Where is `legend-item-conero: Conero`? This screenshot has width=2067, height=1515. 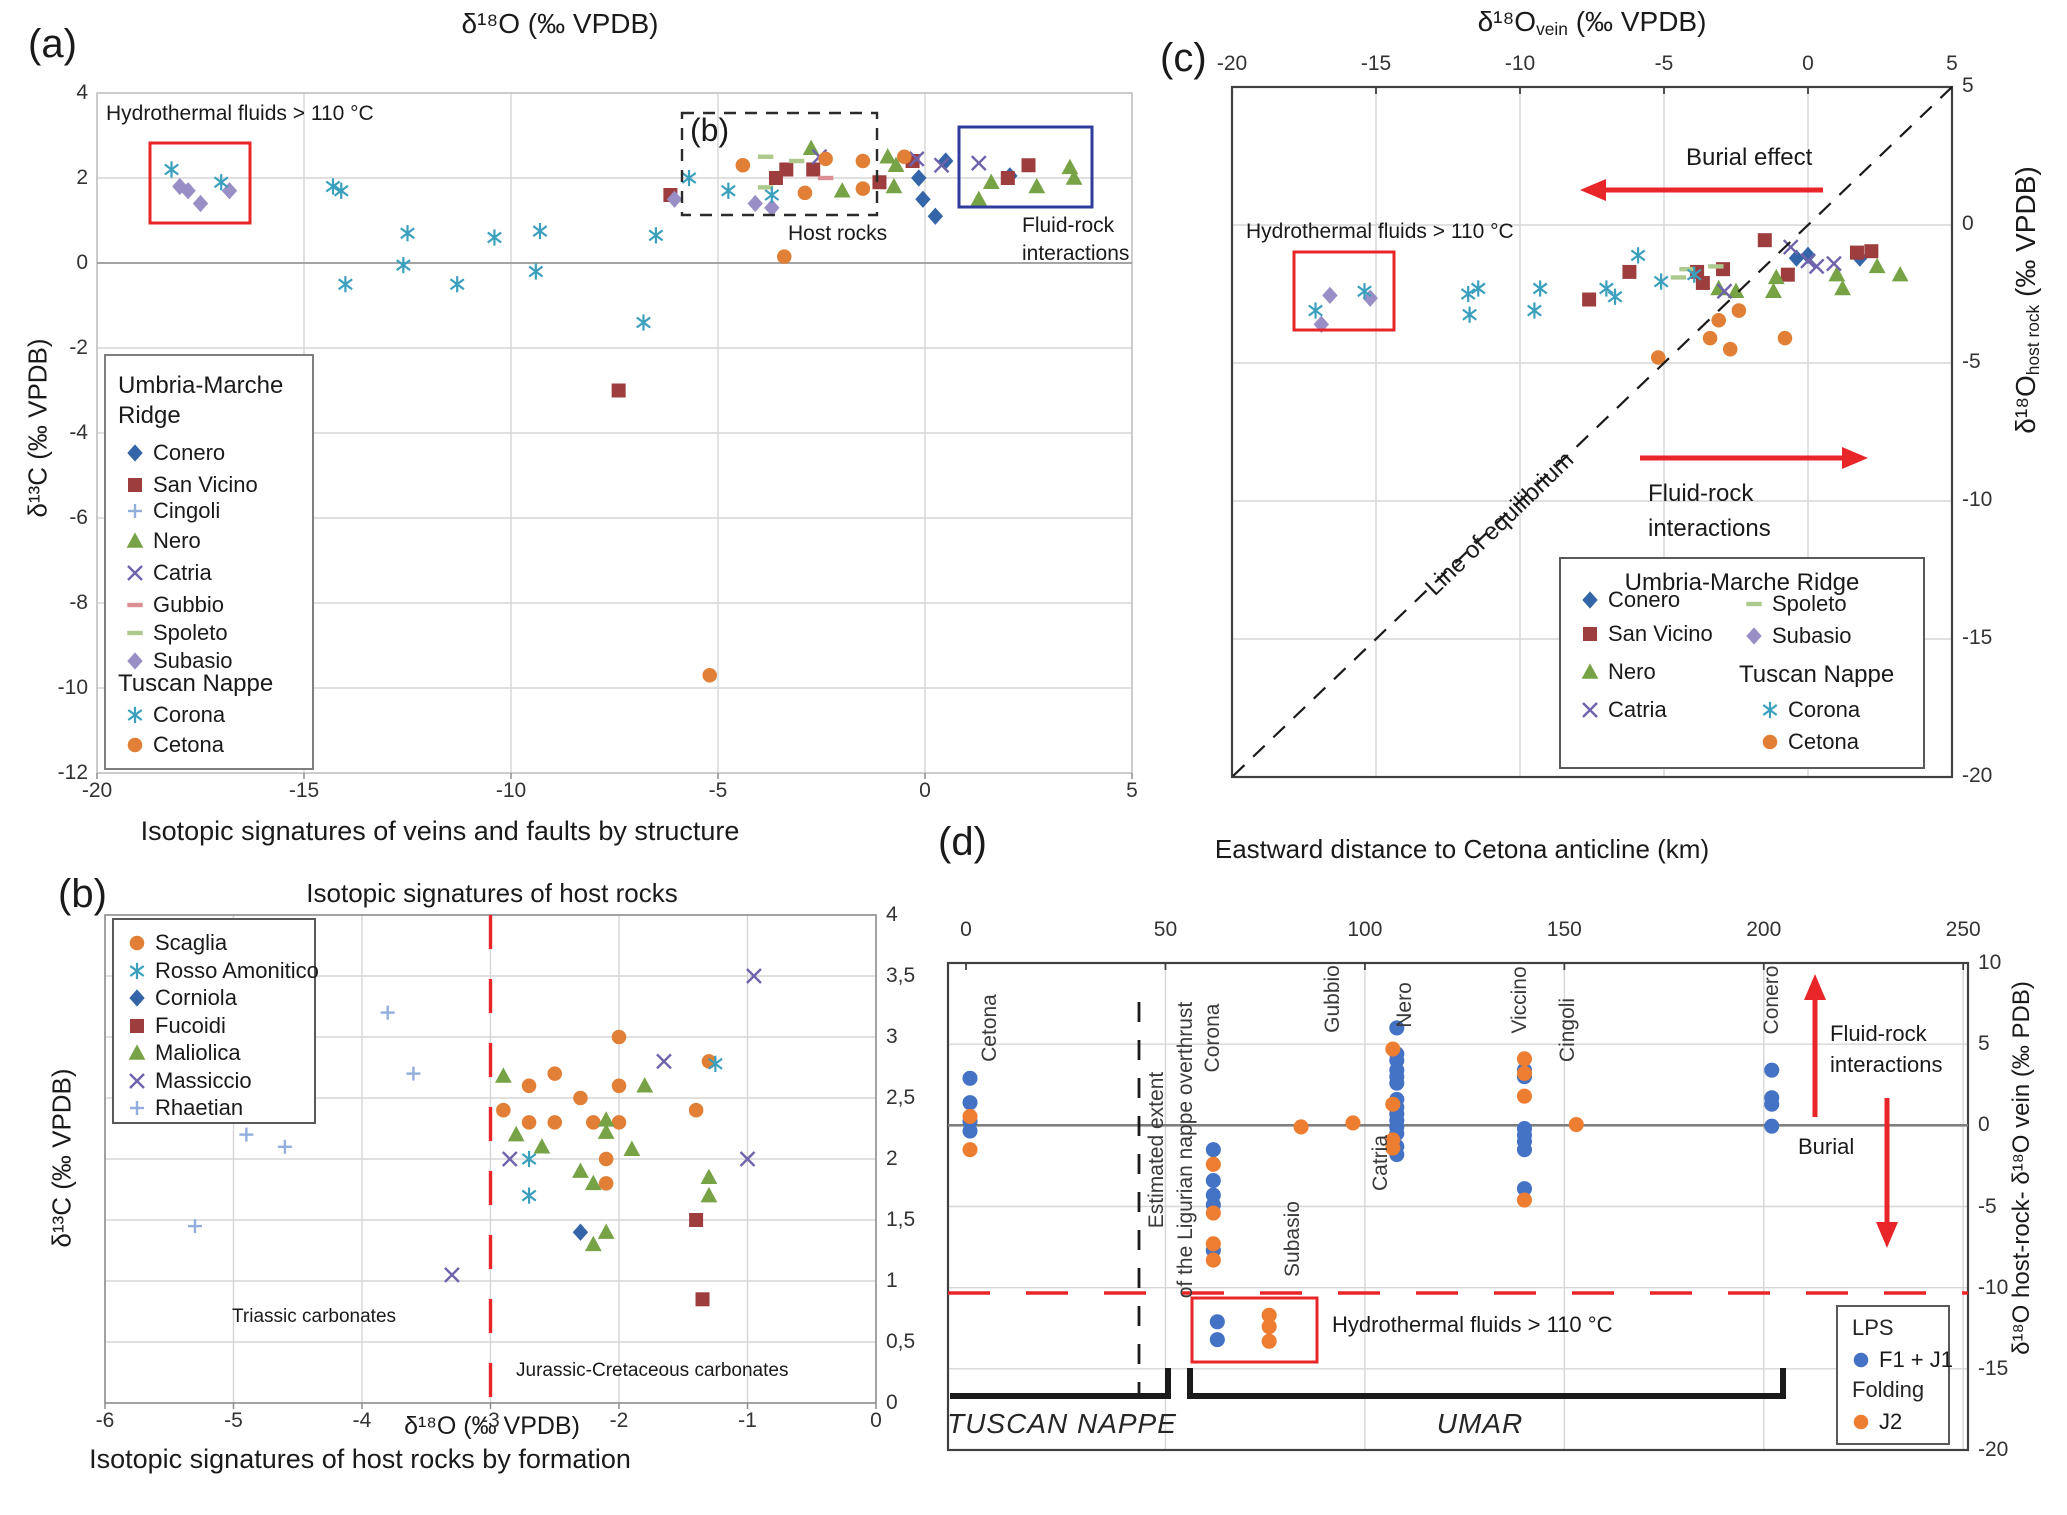
legend-item-conero: Conero is located at coordinates (1629, 600).